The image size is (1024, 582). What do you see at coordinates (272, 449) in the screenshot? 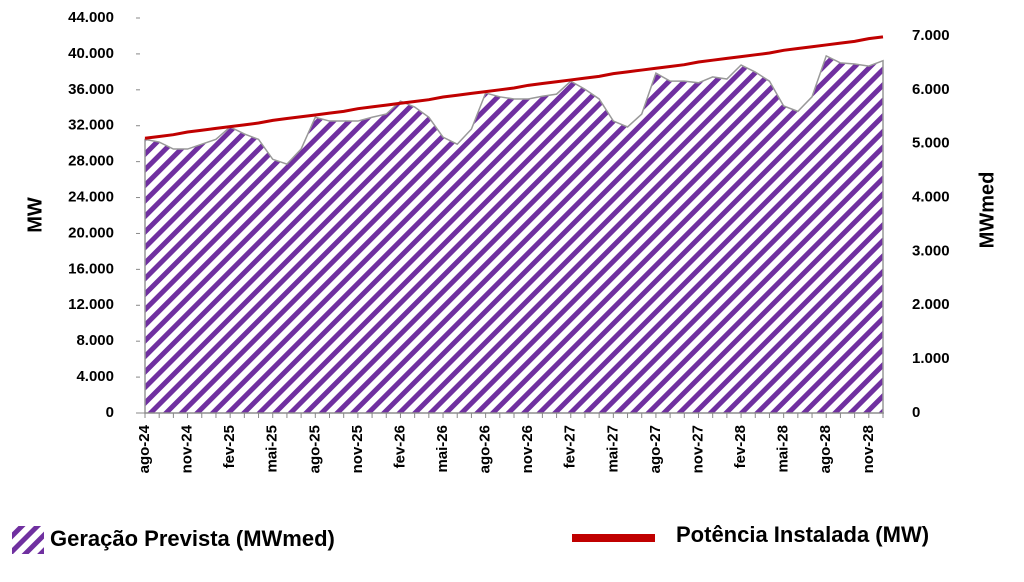
I see `x-tick-label: mai-25` at bounding box center [272, 449].